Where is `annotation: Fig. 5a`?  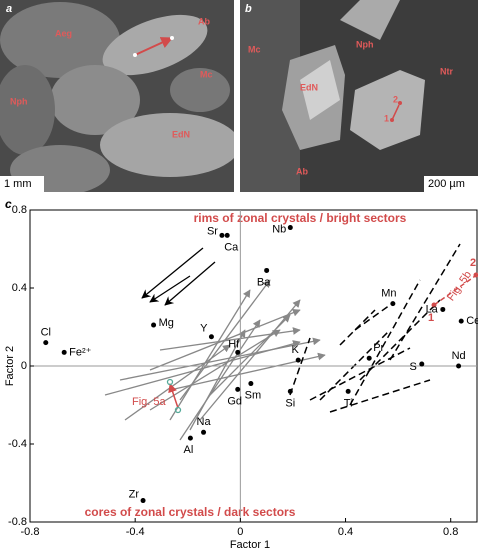 annotation: Fig. 5a is located at coordinates (149, 402).